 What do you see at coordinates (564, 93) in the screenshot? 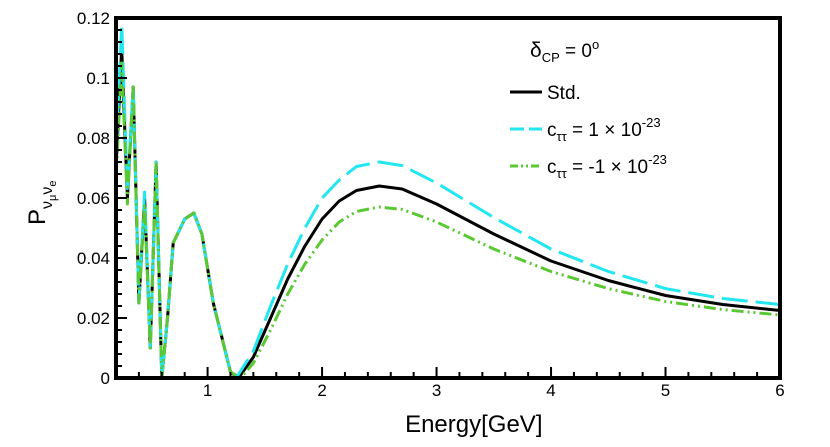
I see `legend-label-std: Std.` at bounding box center [564, 93].